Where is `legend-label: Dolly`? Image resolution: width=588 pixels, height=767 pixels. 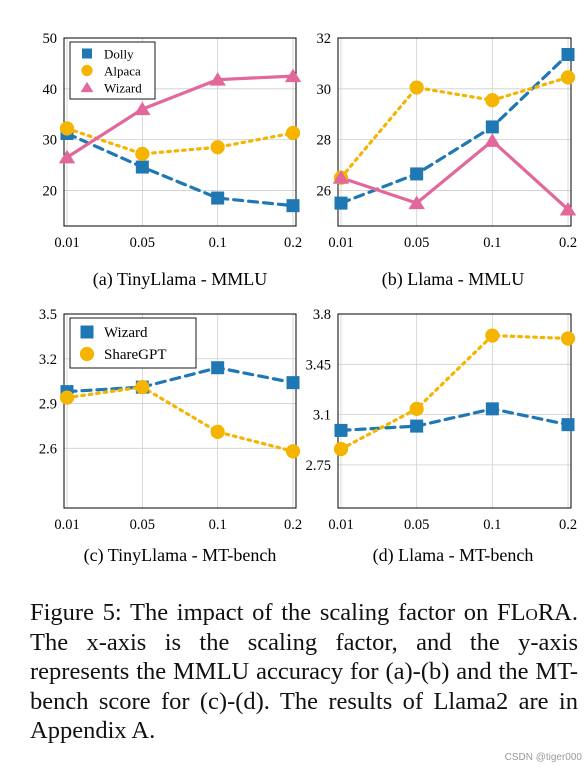 legend-label: Dolly is located at coordinates (119, 54).